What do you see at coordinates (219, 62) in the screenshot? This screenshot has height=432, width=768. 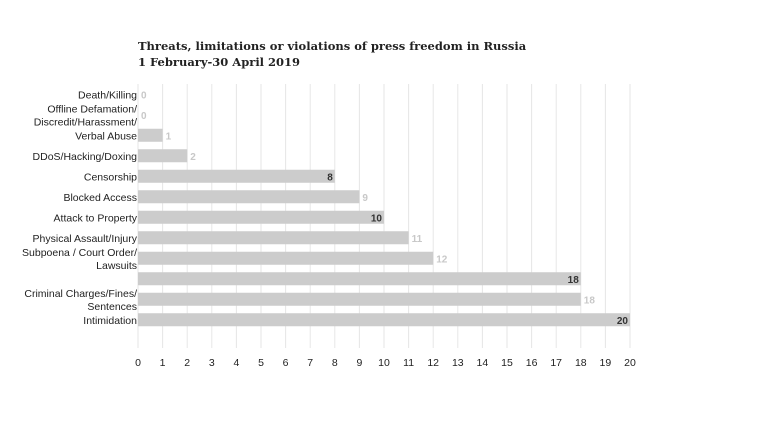 I see `chart-subtitle: 1 February-30 April 2019` at bounding box center [219, 62].